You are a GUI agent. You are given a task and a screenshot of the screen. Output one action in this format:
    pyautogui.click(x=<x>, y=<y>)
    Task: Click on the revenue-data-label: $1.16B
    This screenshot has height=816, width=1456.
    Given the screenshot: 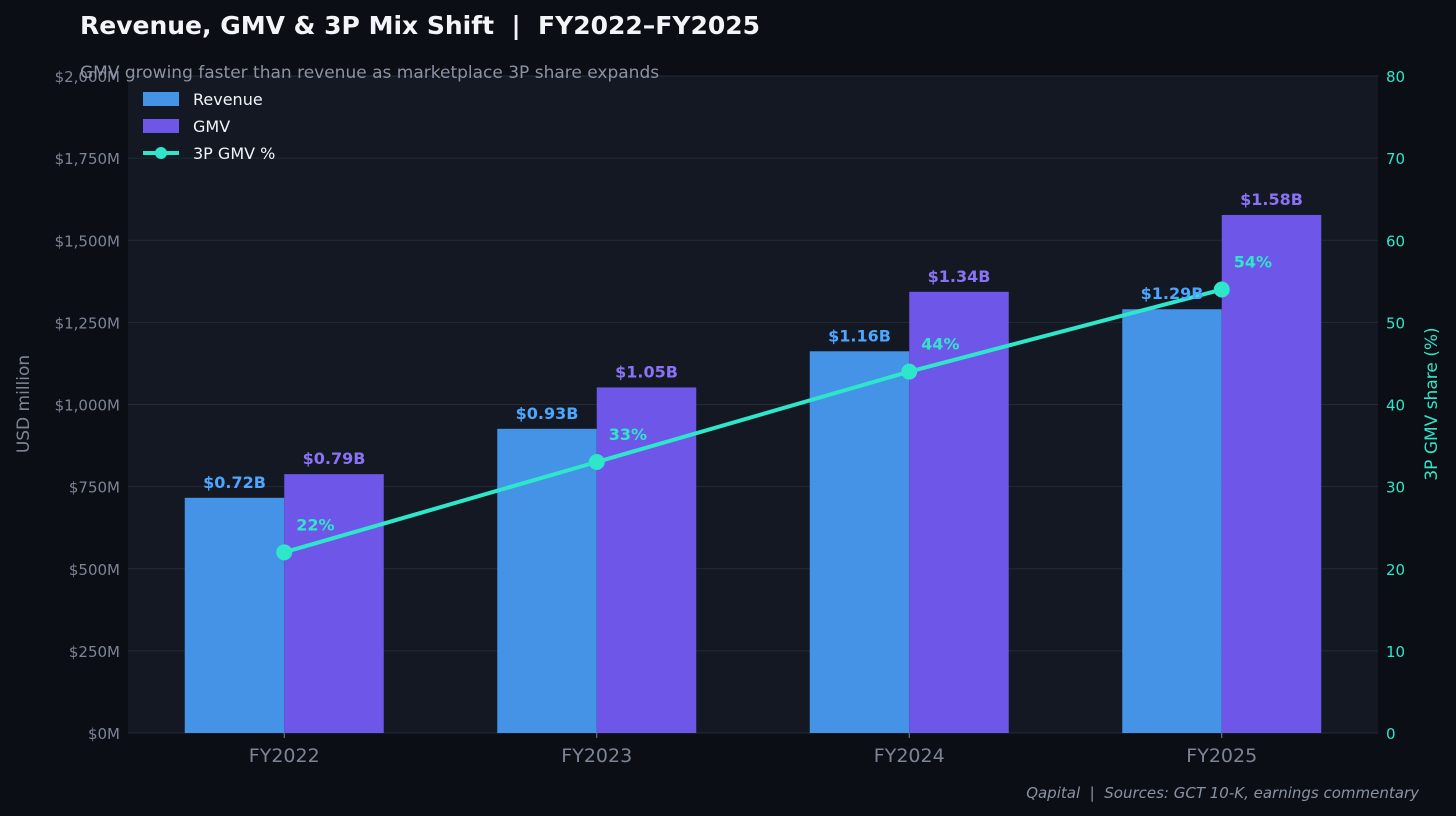 What is the action you would take?
    pyautogui.click(x=859, y=335)
    